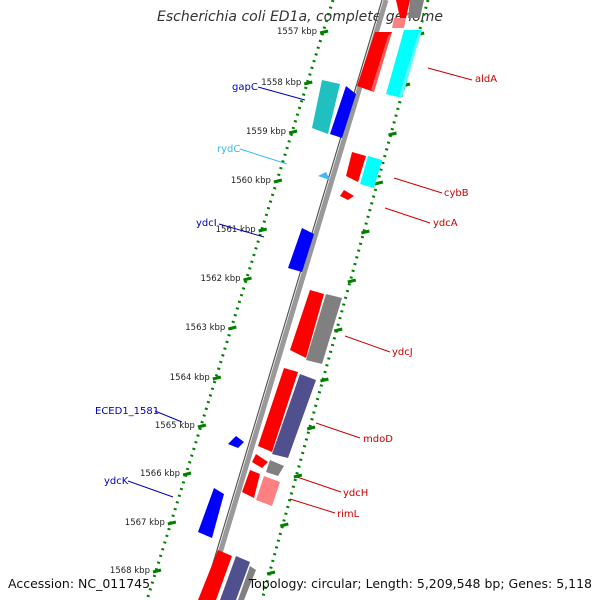 This screenshot has height=600, width=600. What do you see at coordinates (297, 32) in the screenshot?
I see `tick-label: 1557 kbp` at bounding box center [297, 32].